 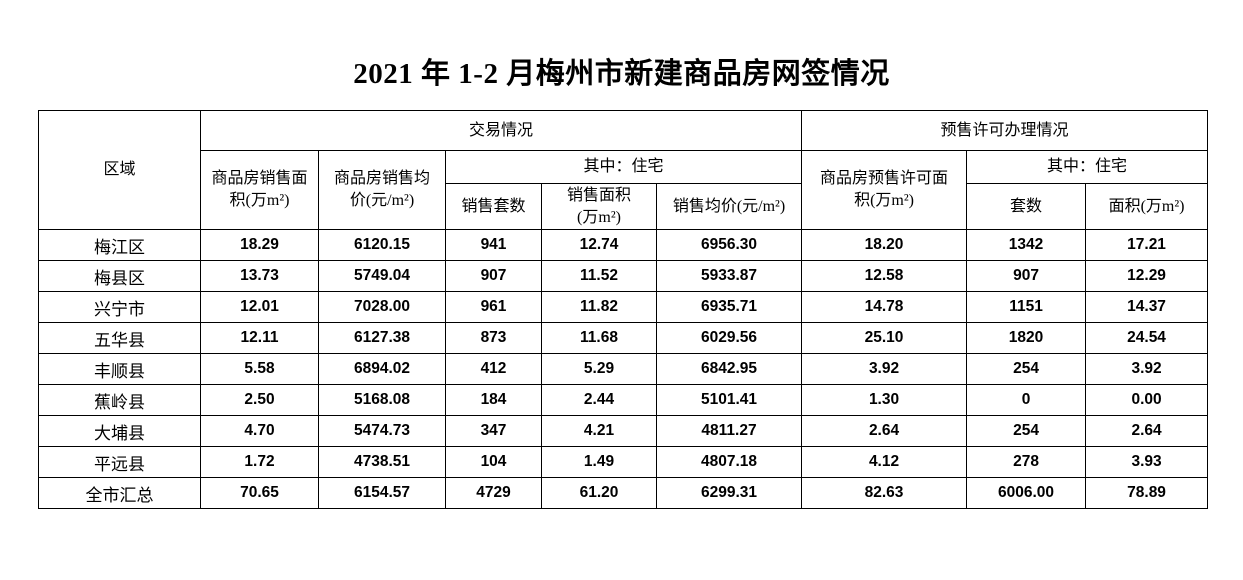 What do you see at coordinates (259, 338) in the screenshot?
I see `value-cell: 12.11` at bounding box center [259, 338].